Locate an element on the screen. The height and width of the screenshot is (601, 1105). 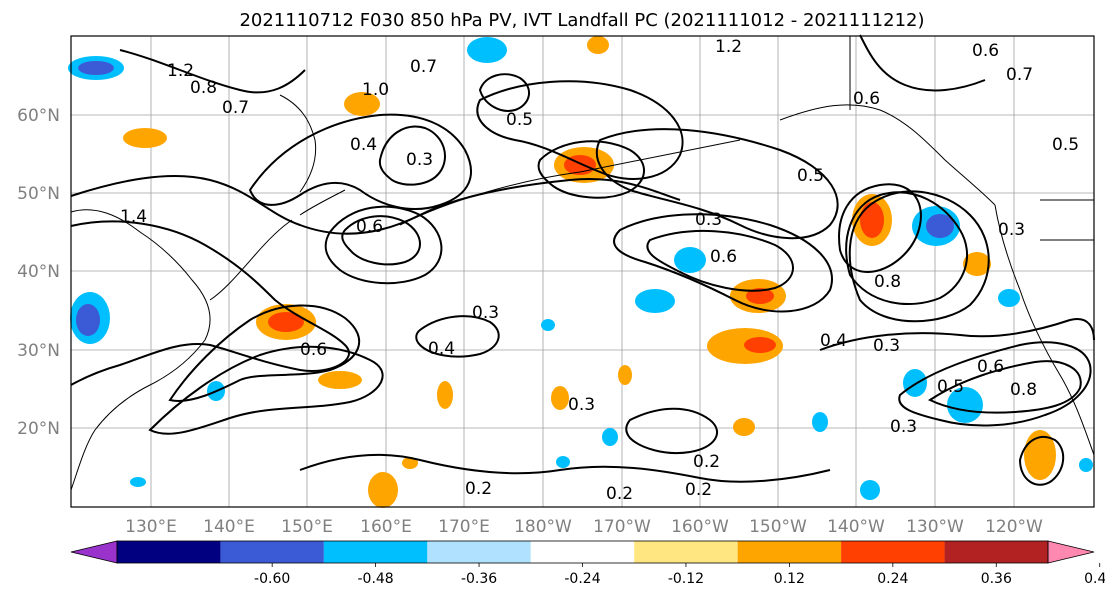
lon-label: 150°E is located at coordinates (307, 527).